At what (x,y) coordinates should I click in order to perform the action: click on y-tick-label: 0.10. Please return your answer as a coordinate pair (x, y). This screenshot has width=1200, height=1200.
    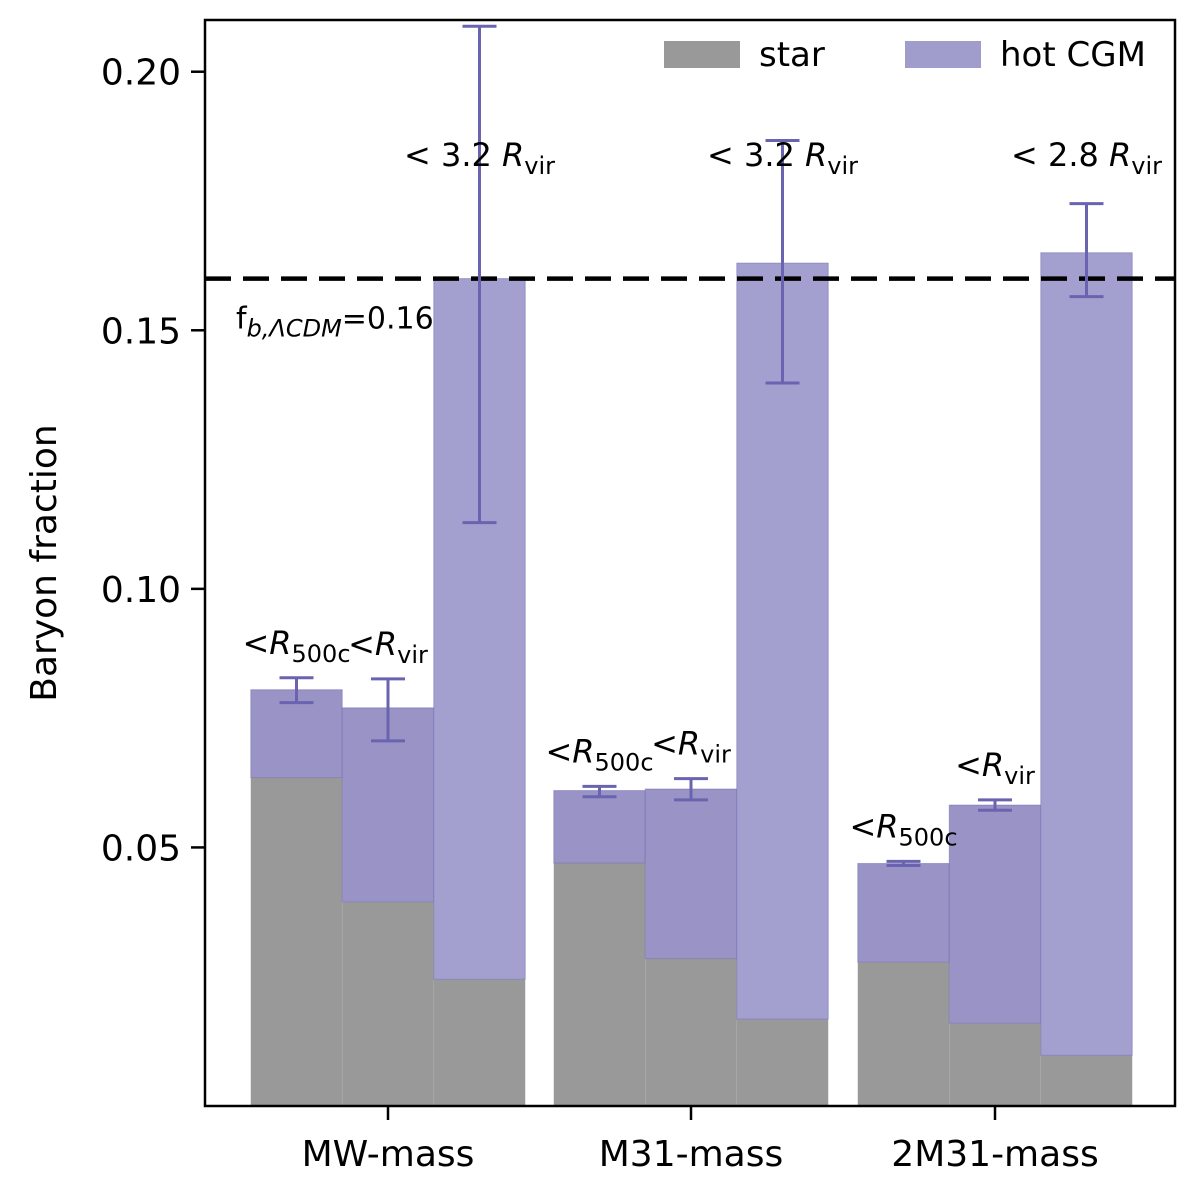
    Looking at the image, I should click on (141, 590).